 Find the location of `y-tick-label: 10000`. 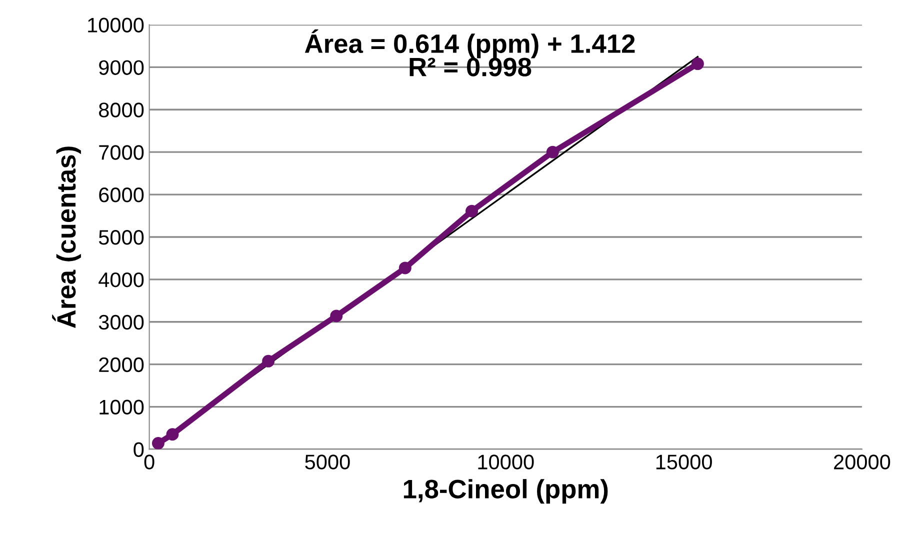

y-tick-label: 10000 is located at coordinates (116, 25).